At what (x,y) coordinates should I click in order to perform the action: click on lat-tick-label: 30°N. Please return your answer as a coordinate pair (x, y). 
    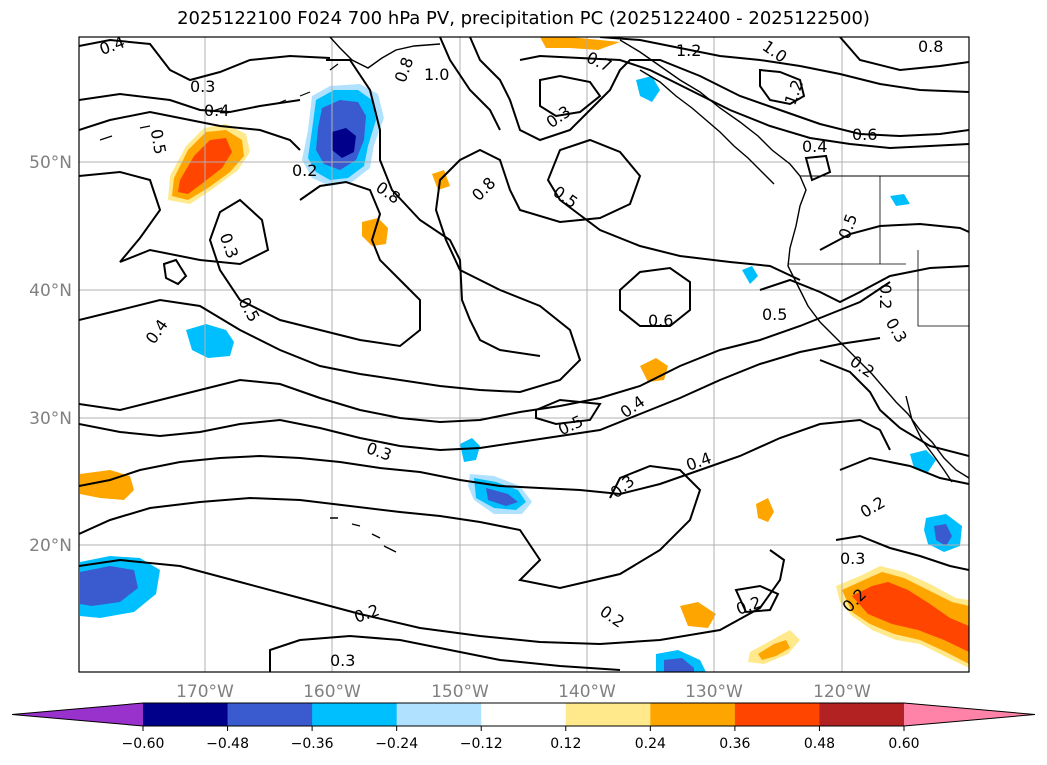
    Looking at the image, I should click on (50, 419).